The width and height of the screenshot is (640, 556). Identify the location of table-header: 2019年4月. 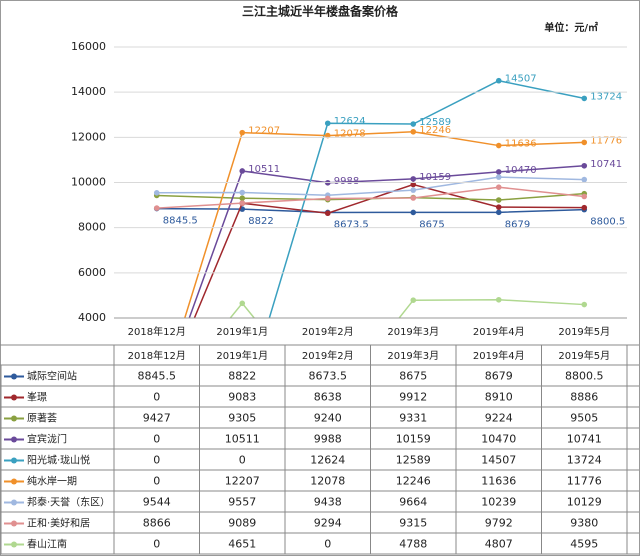
(499, 355).